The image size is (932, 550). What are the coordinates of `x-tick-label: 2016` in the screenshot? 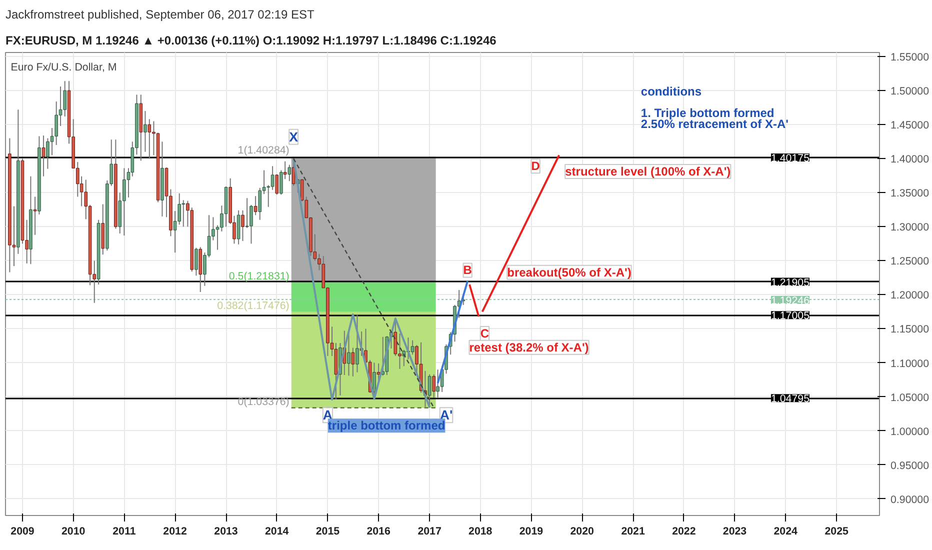 It's located at (378, 532).